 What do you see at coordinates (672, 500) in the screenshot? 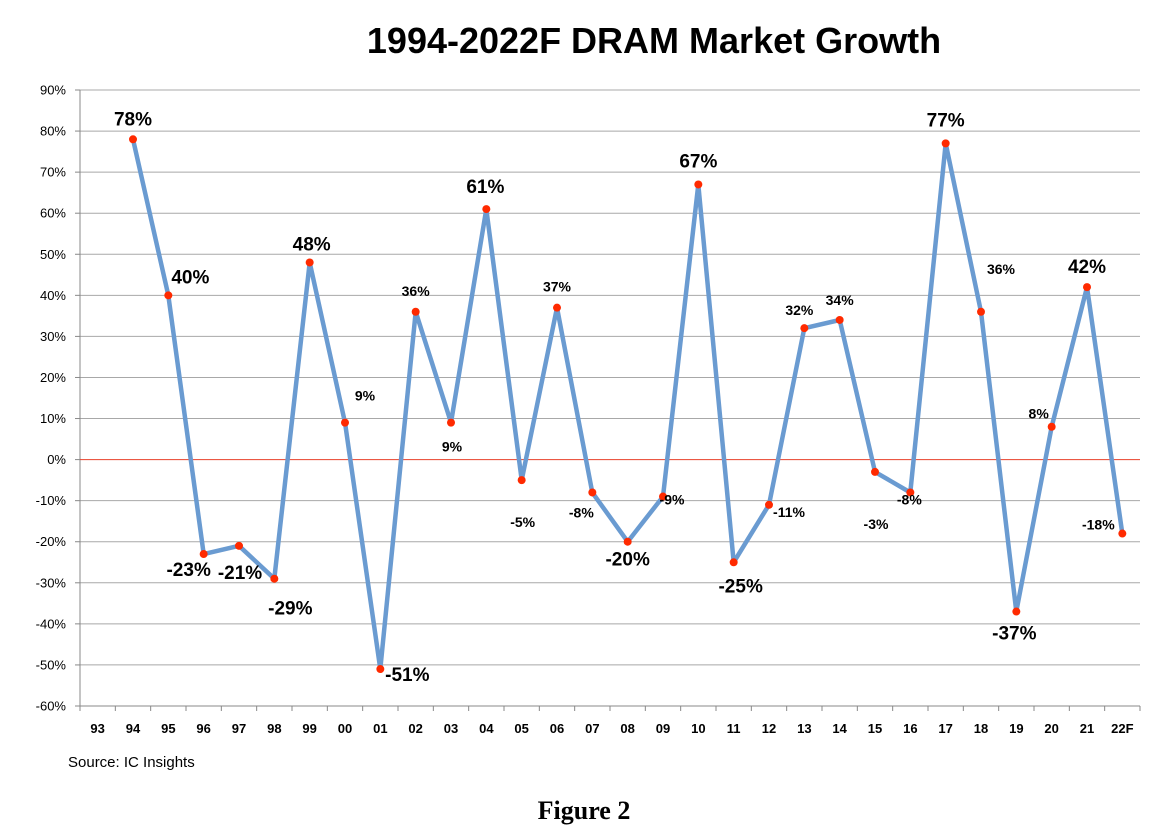
I see `data-label: -9%` at bounding box center [672, 500].